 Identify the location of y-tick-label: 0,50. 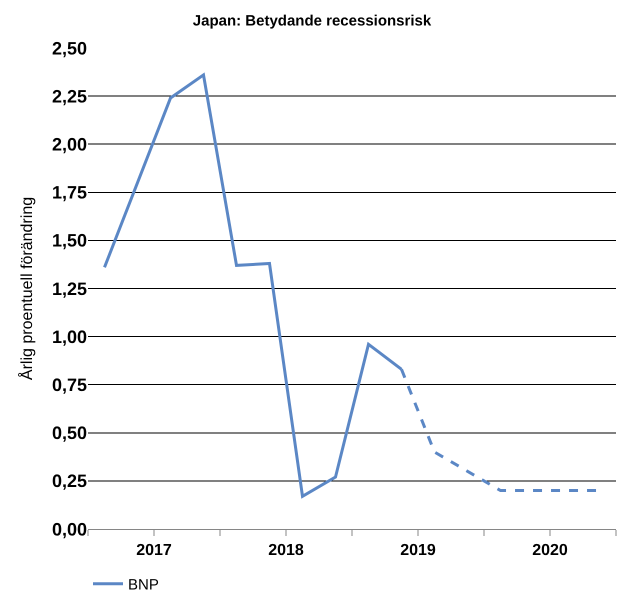
(69, 433).